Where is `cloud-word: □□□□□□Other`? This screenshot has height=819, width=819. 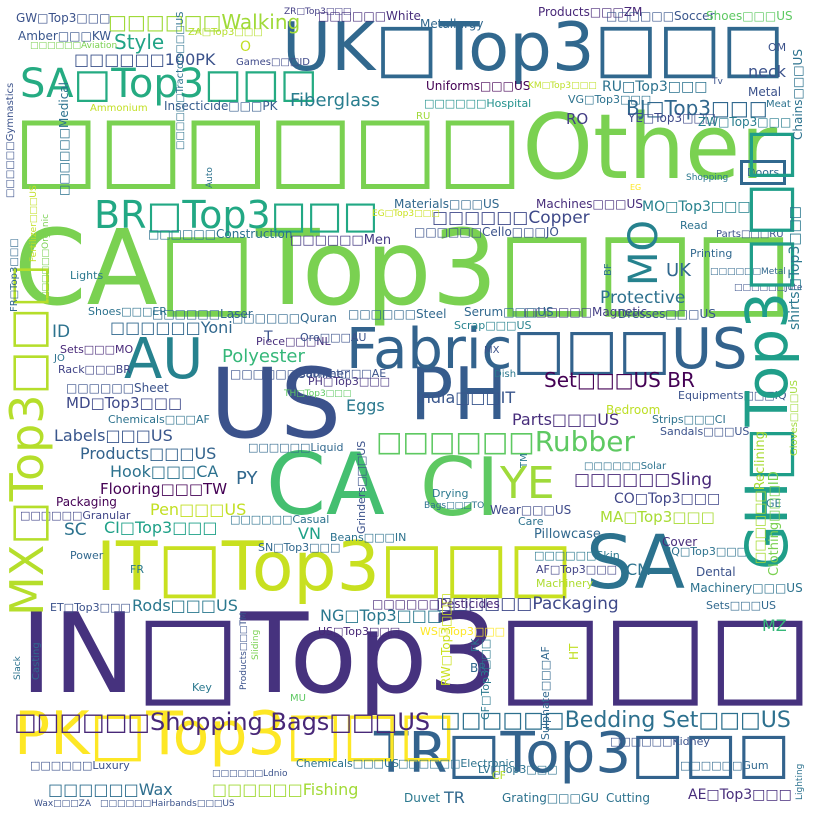 cloud-word: □□□□□□Other is located at coordinates (396, 148).